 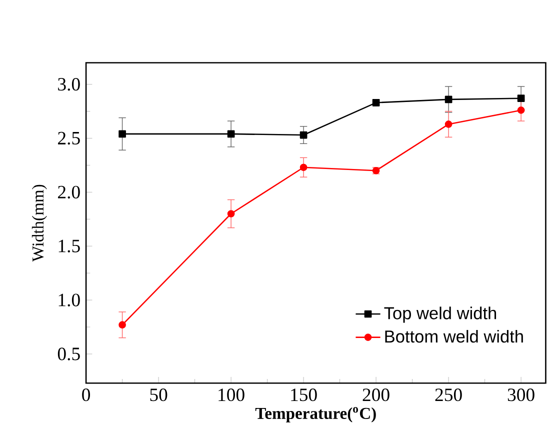 I want to click on y-tick-label: 2.0, so click(x=69, y=192).